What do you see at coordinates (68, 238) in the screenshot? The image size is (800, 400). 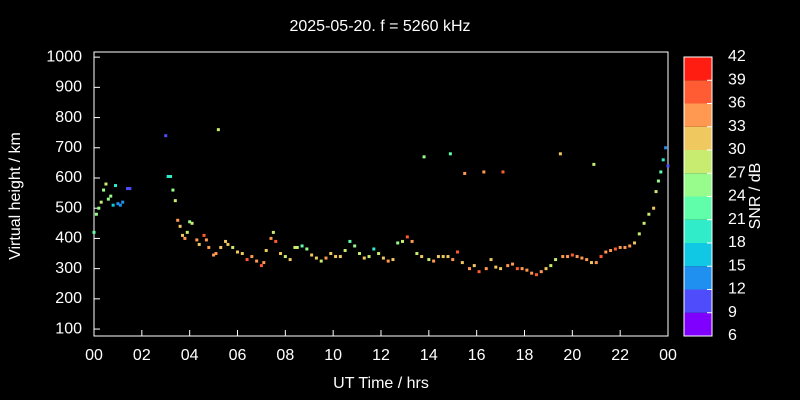 I see `y-tick-label: 400` at bounding box center [68, 238].